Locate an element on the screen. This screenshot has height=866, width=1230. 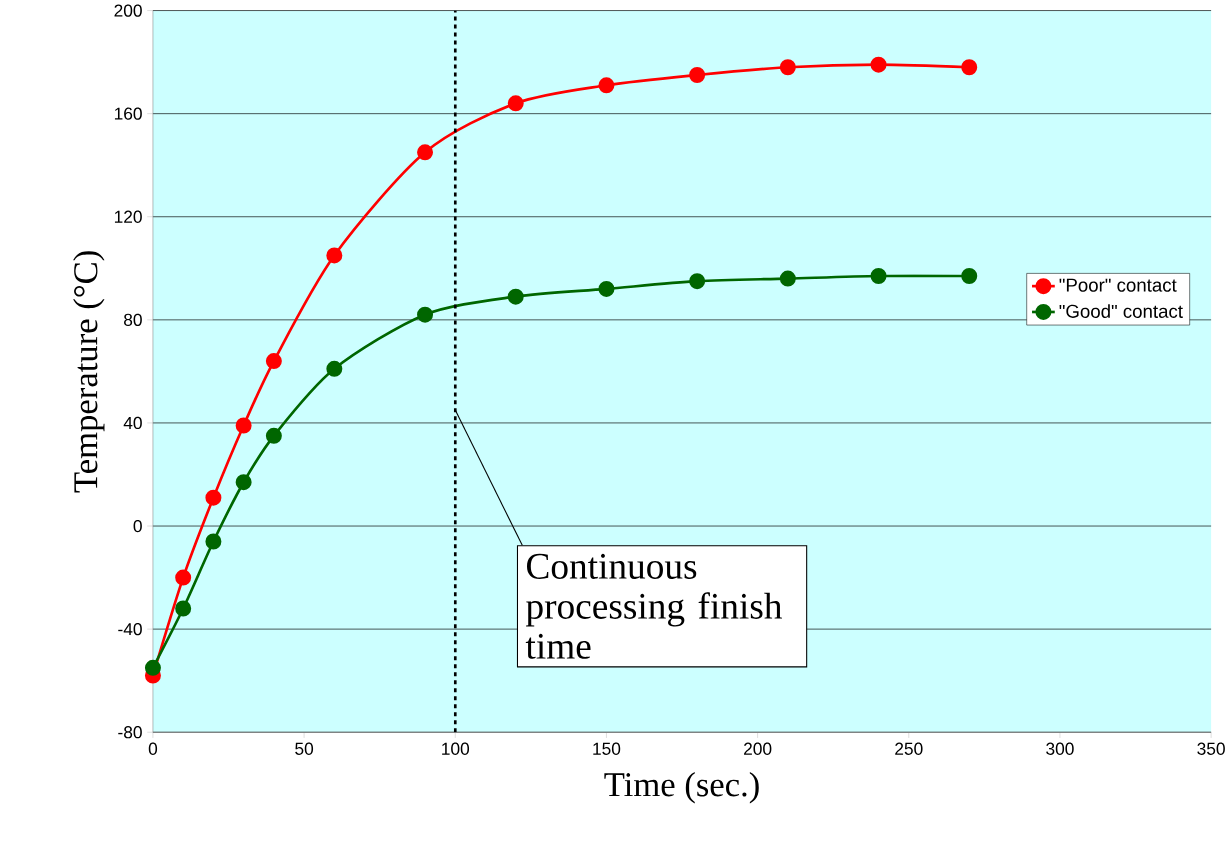
x-axis-title: Time (sec.) is located at coordinates (681, 787).